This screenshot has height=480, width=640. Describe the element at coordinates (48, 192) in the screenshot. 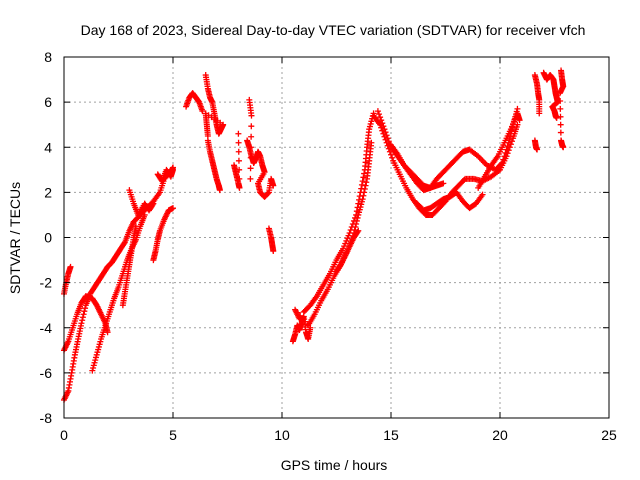

I see `y-tick-label: 2` at that location.